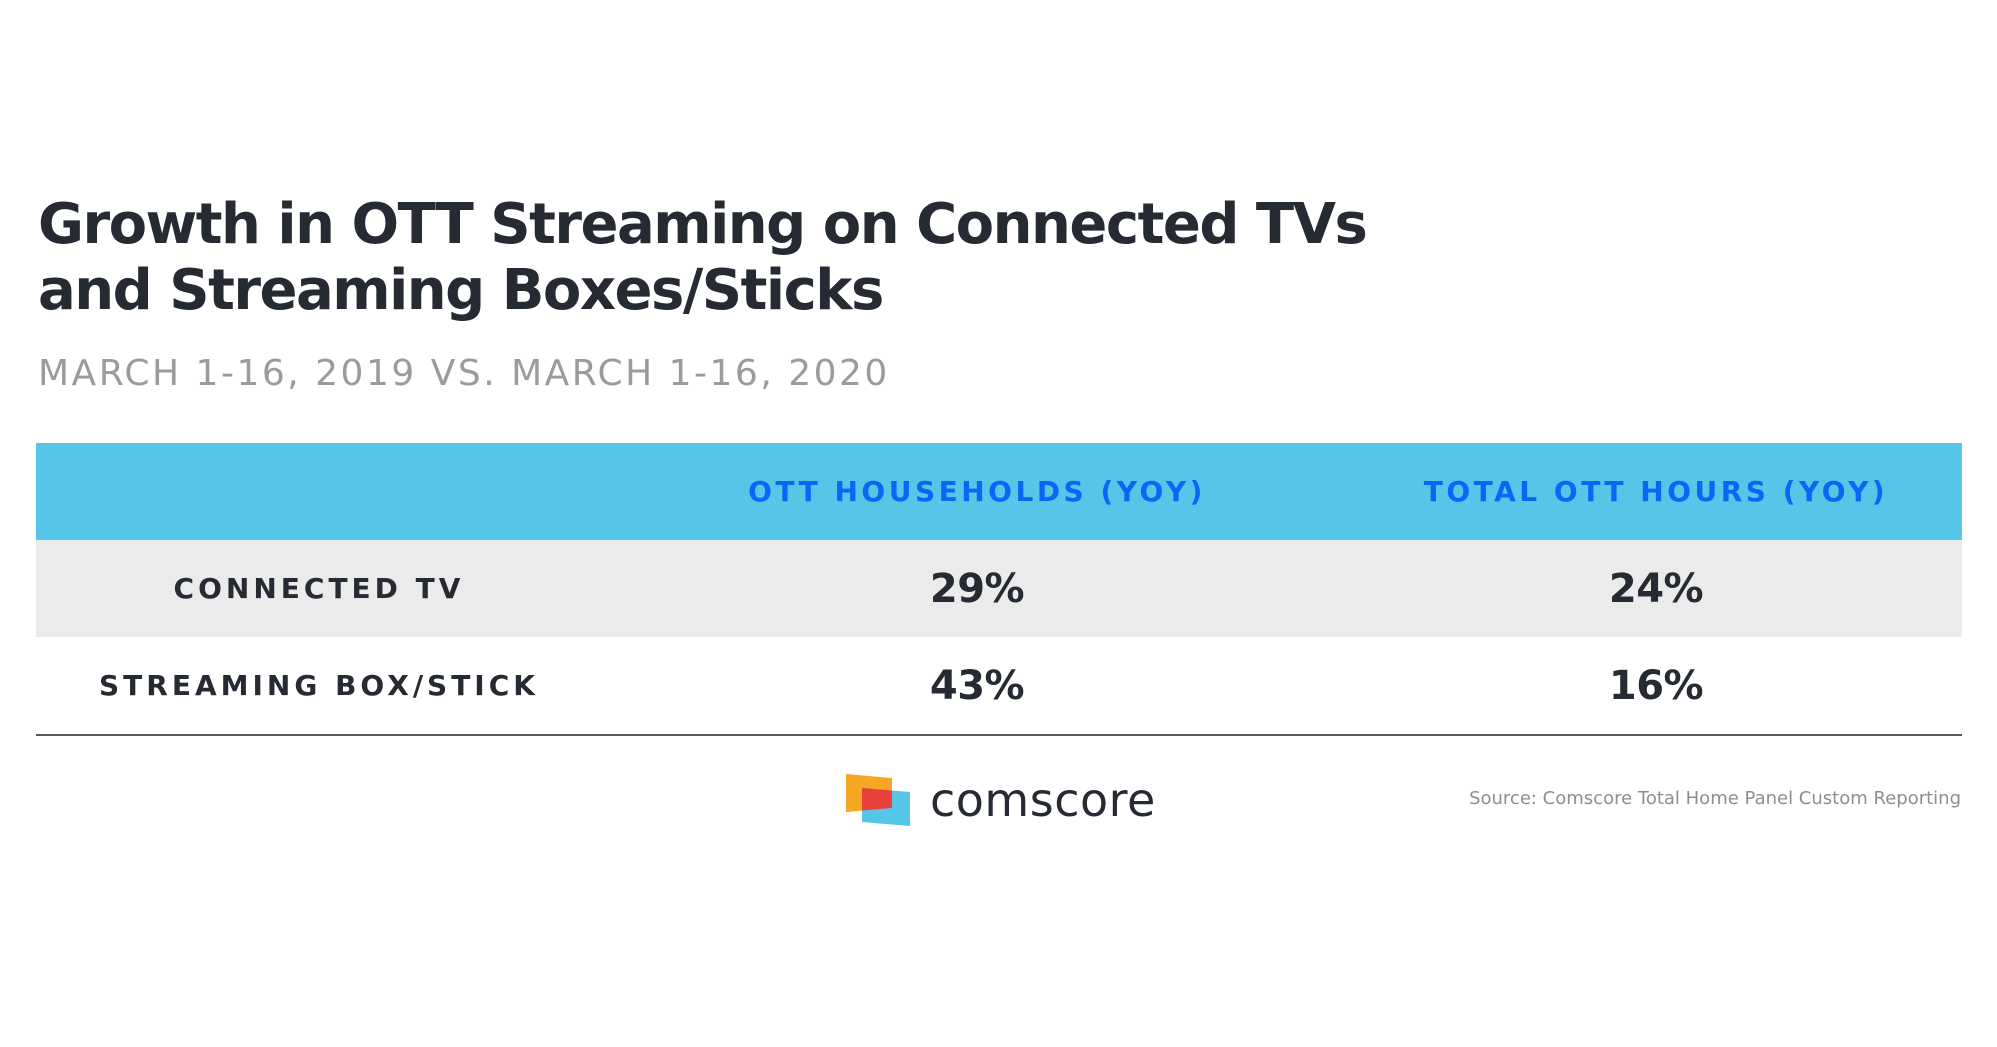 This screenshot has width=1997, height=1047. Describe the element at coordinates (319, 588) in the screenshot. I see `row-label-connected-tv: CONNECTED TV` at that location.